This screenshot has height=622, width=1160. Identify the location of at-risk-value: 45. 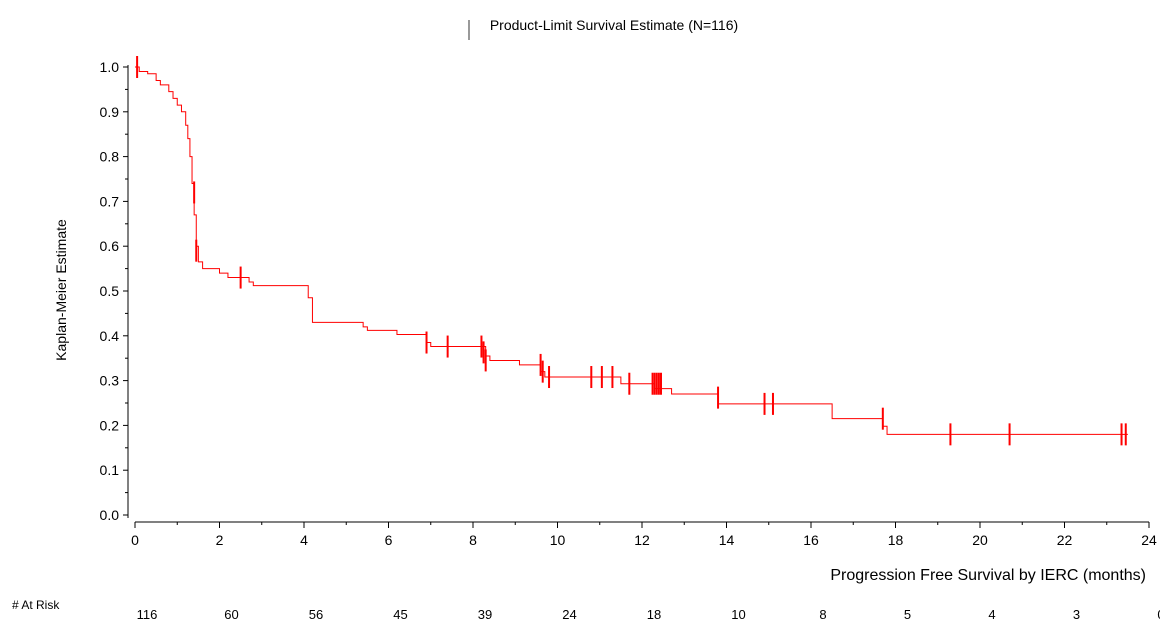
(400, 614).